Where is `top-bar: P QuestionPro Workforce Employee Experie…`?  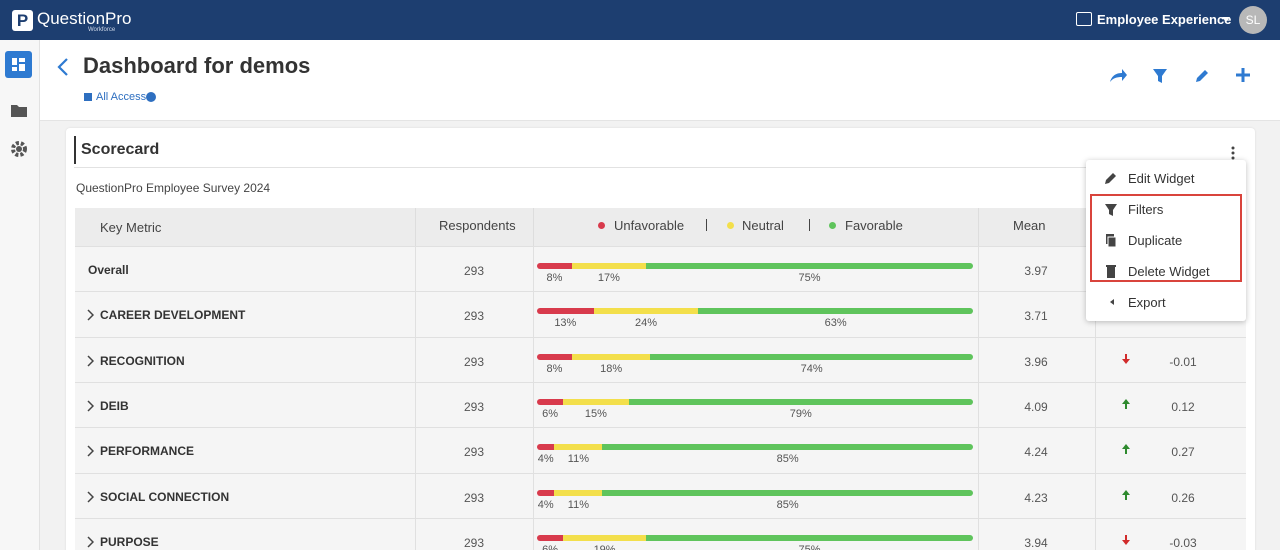 top-bar: P QuestionPro Workforce Employee Experie… is located at coordinates (640, 20).